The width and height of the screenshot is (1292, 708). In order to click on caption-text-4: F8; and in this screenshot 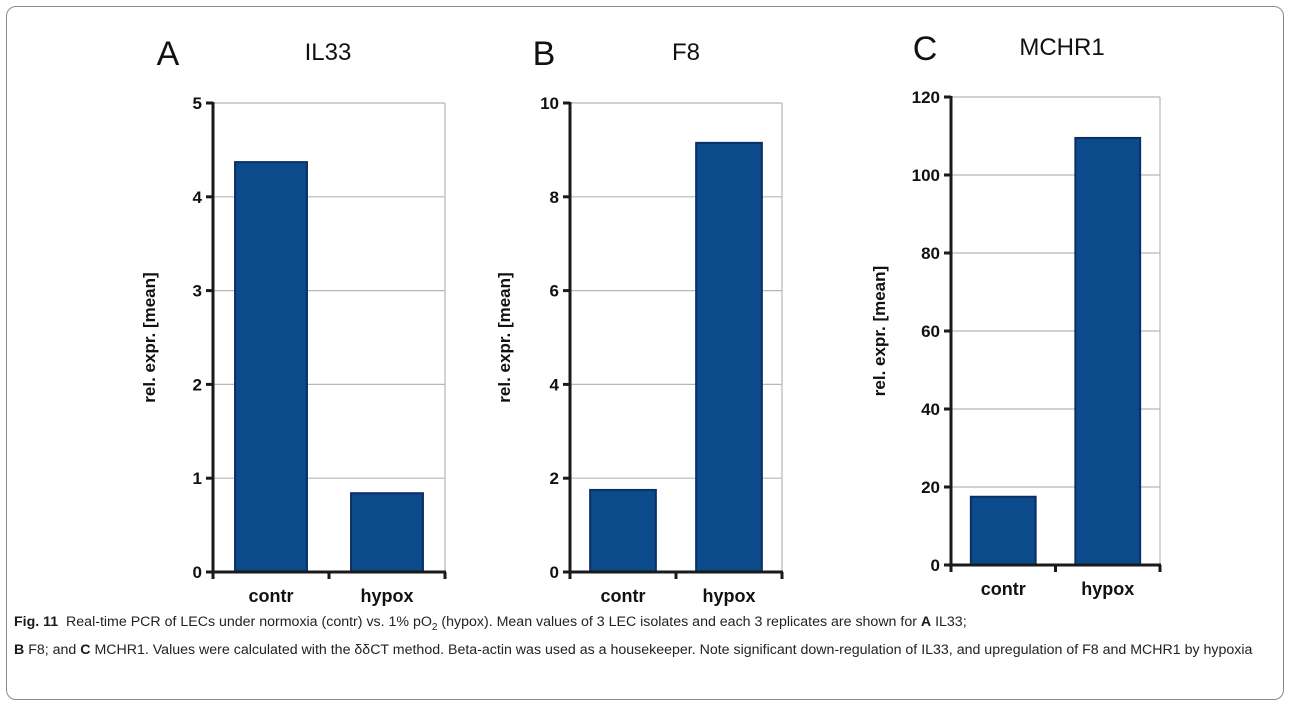, I will do `click(52, 649)`.